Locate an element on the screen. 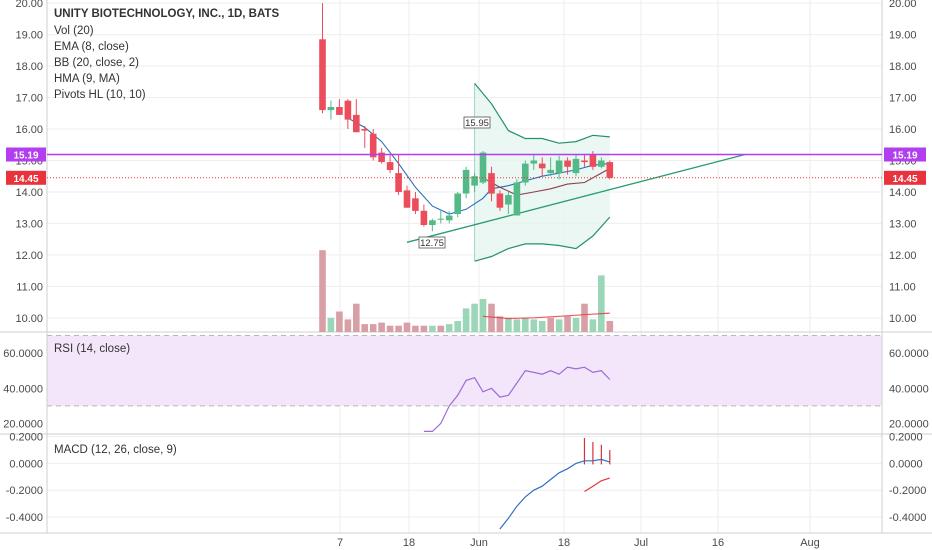 The width and height of the screenshot is (932, 550). rsi-band is located at coordinates (464, 370).